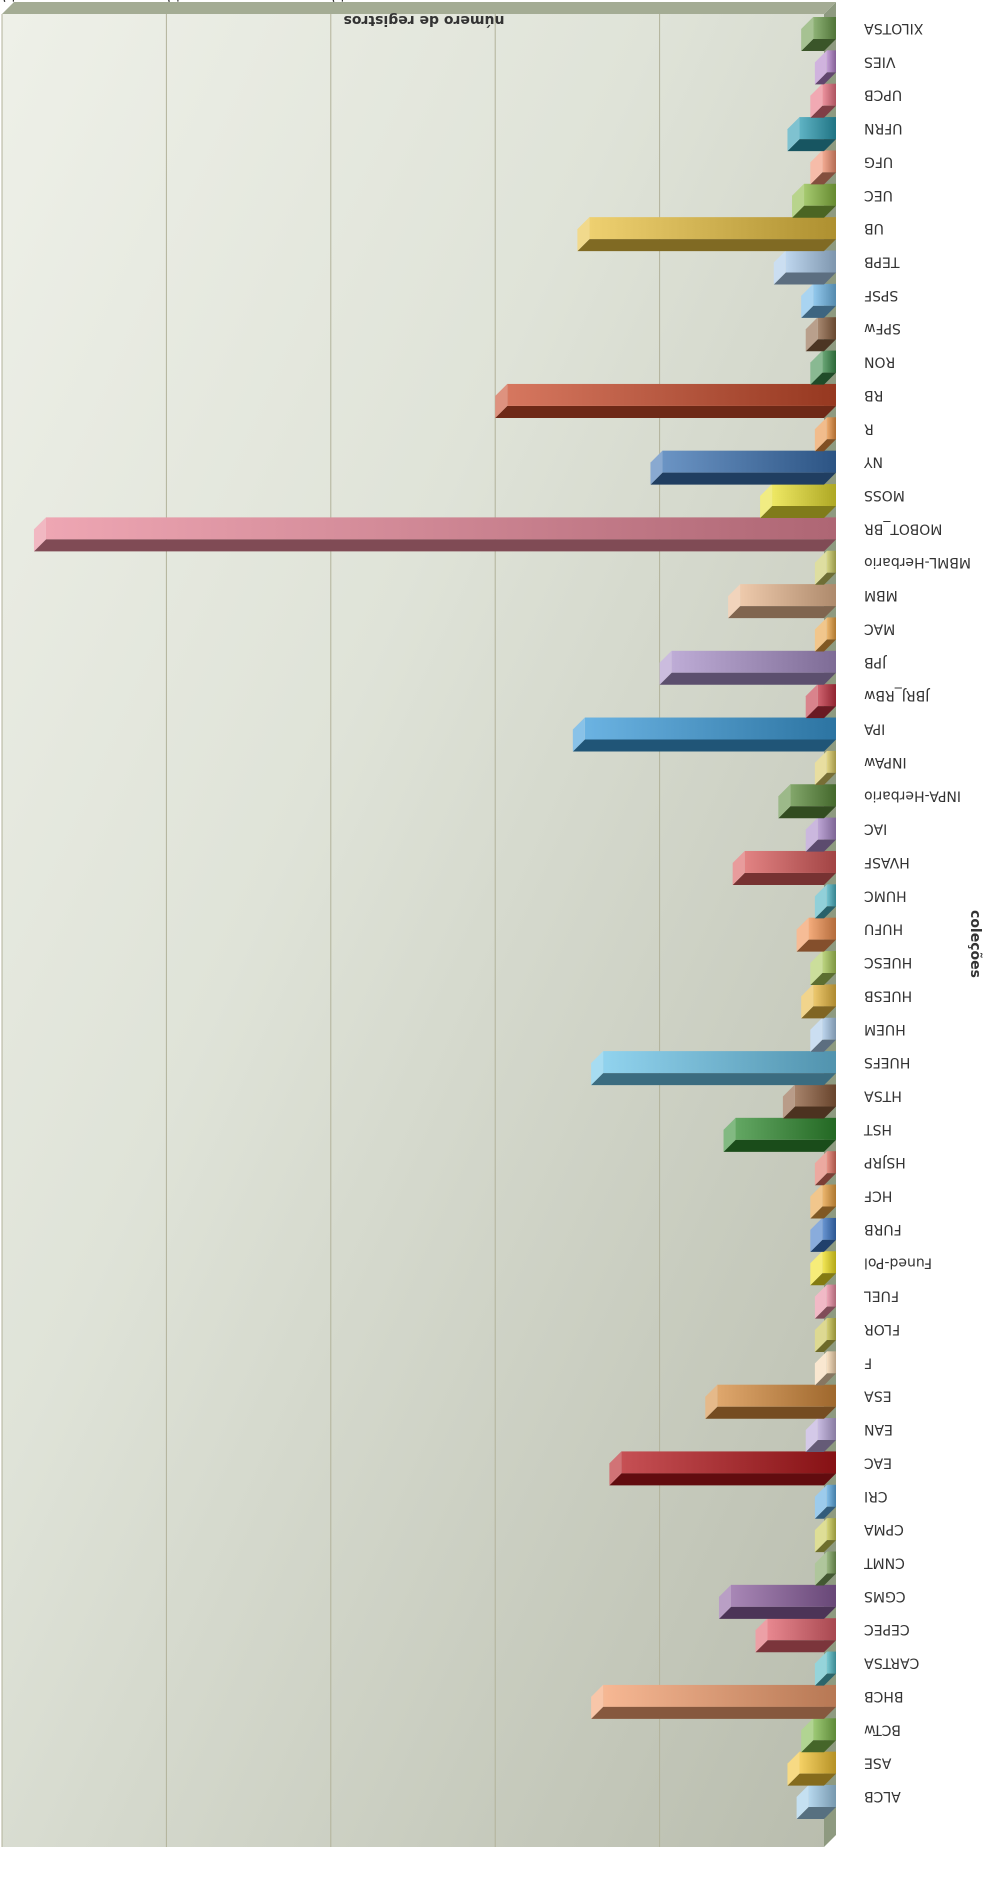  I want to click on bar-mbm, so click(782, 601).